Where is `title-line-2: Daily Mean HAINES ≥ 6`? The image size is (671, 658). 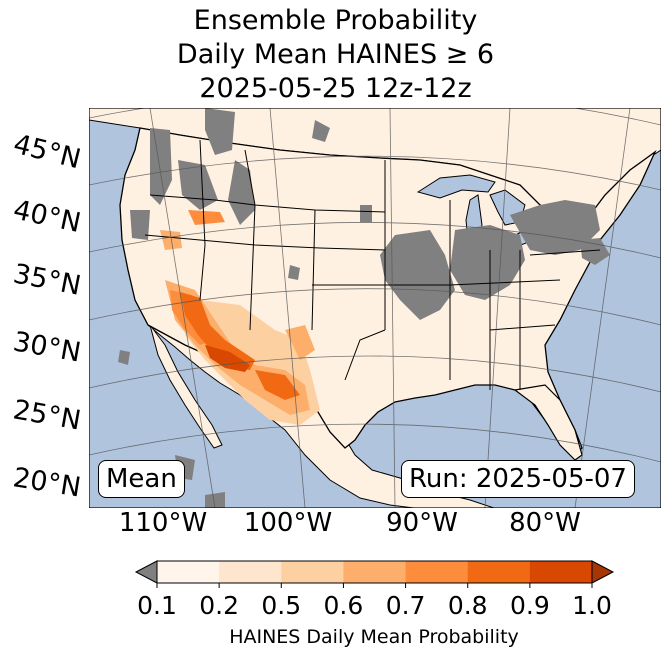 title-line-2: Daily Mean HAINES ≥ 6 is located at coordinates (335, 54).